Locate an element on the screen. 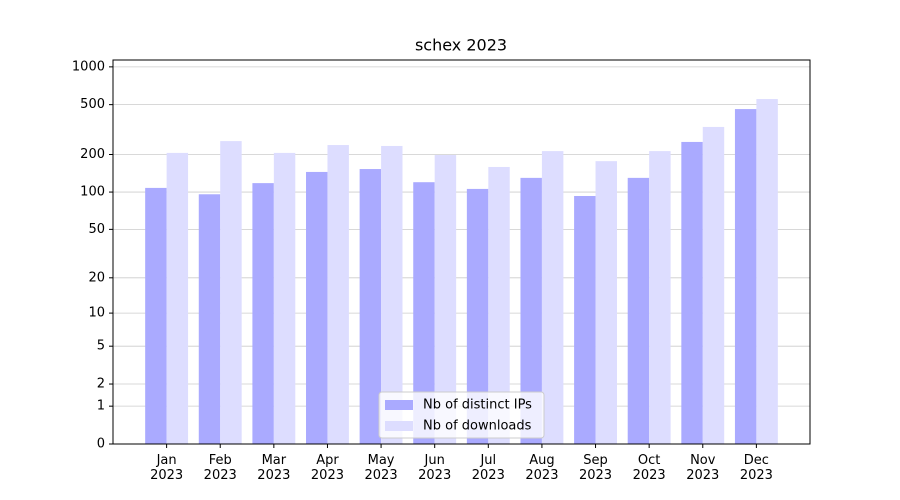  x-tick-label: Feb 2023 is located at coordinates (220, 468).